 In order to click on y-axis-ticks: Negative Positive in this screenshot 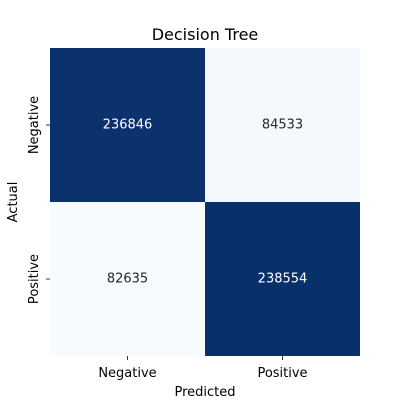, I will do `click(38, 200)`.